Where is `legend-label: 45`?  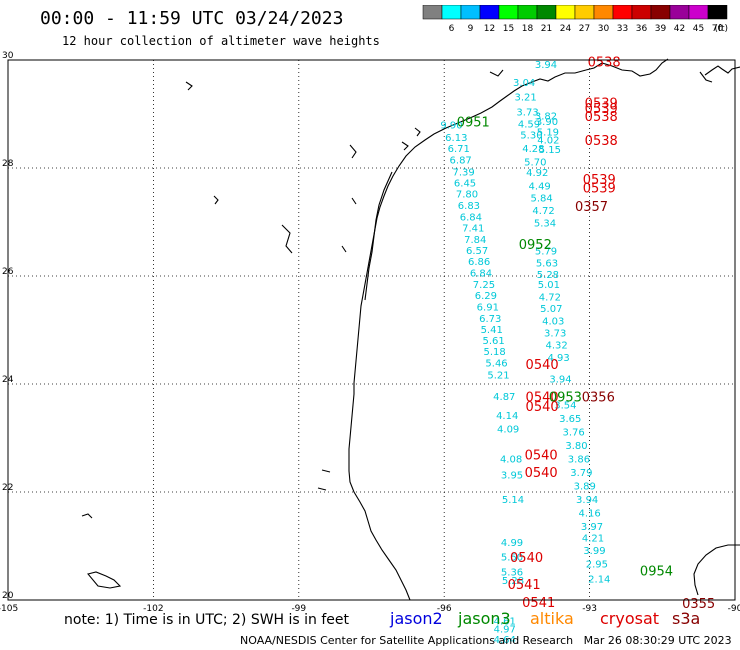 legend-label: 45 is located at coordinates (698, 29).